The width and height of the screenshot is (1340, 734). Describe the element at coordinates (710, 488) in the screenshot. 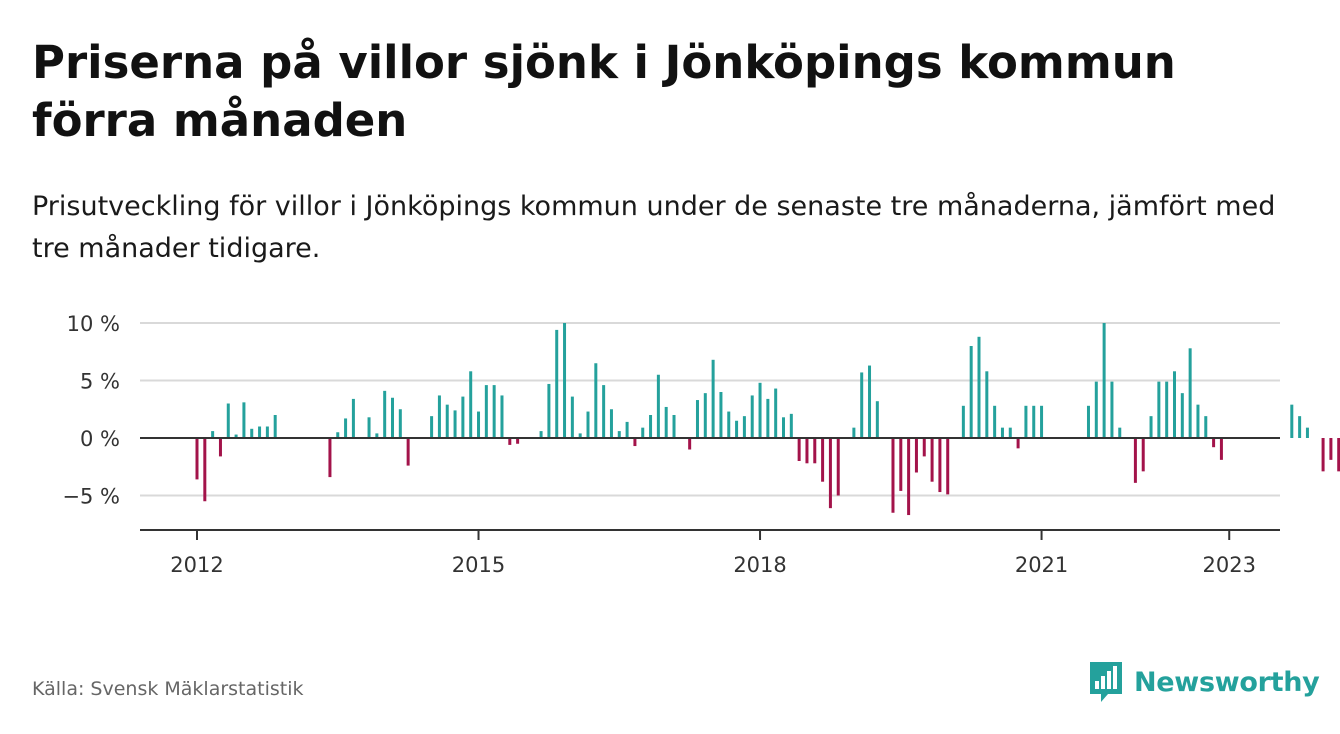

I see `axes` at that location.